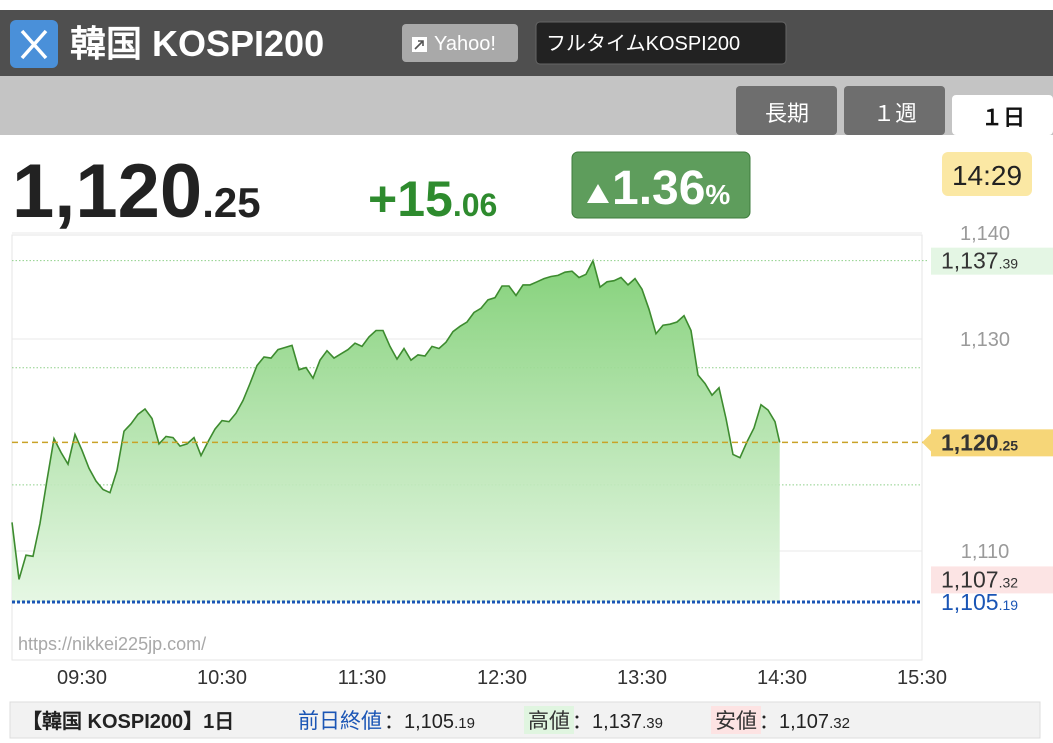 The width and height of the screenshot is (1053, 743). Describe the element at coordinates (979, 579) in the screenshot. I see `marker-label: 1,107.32` at that location.